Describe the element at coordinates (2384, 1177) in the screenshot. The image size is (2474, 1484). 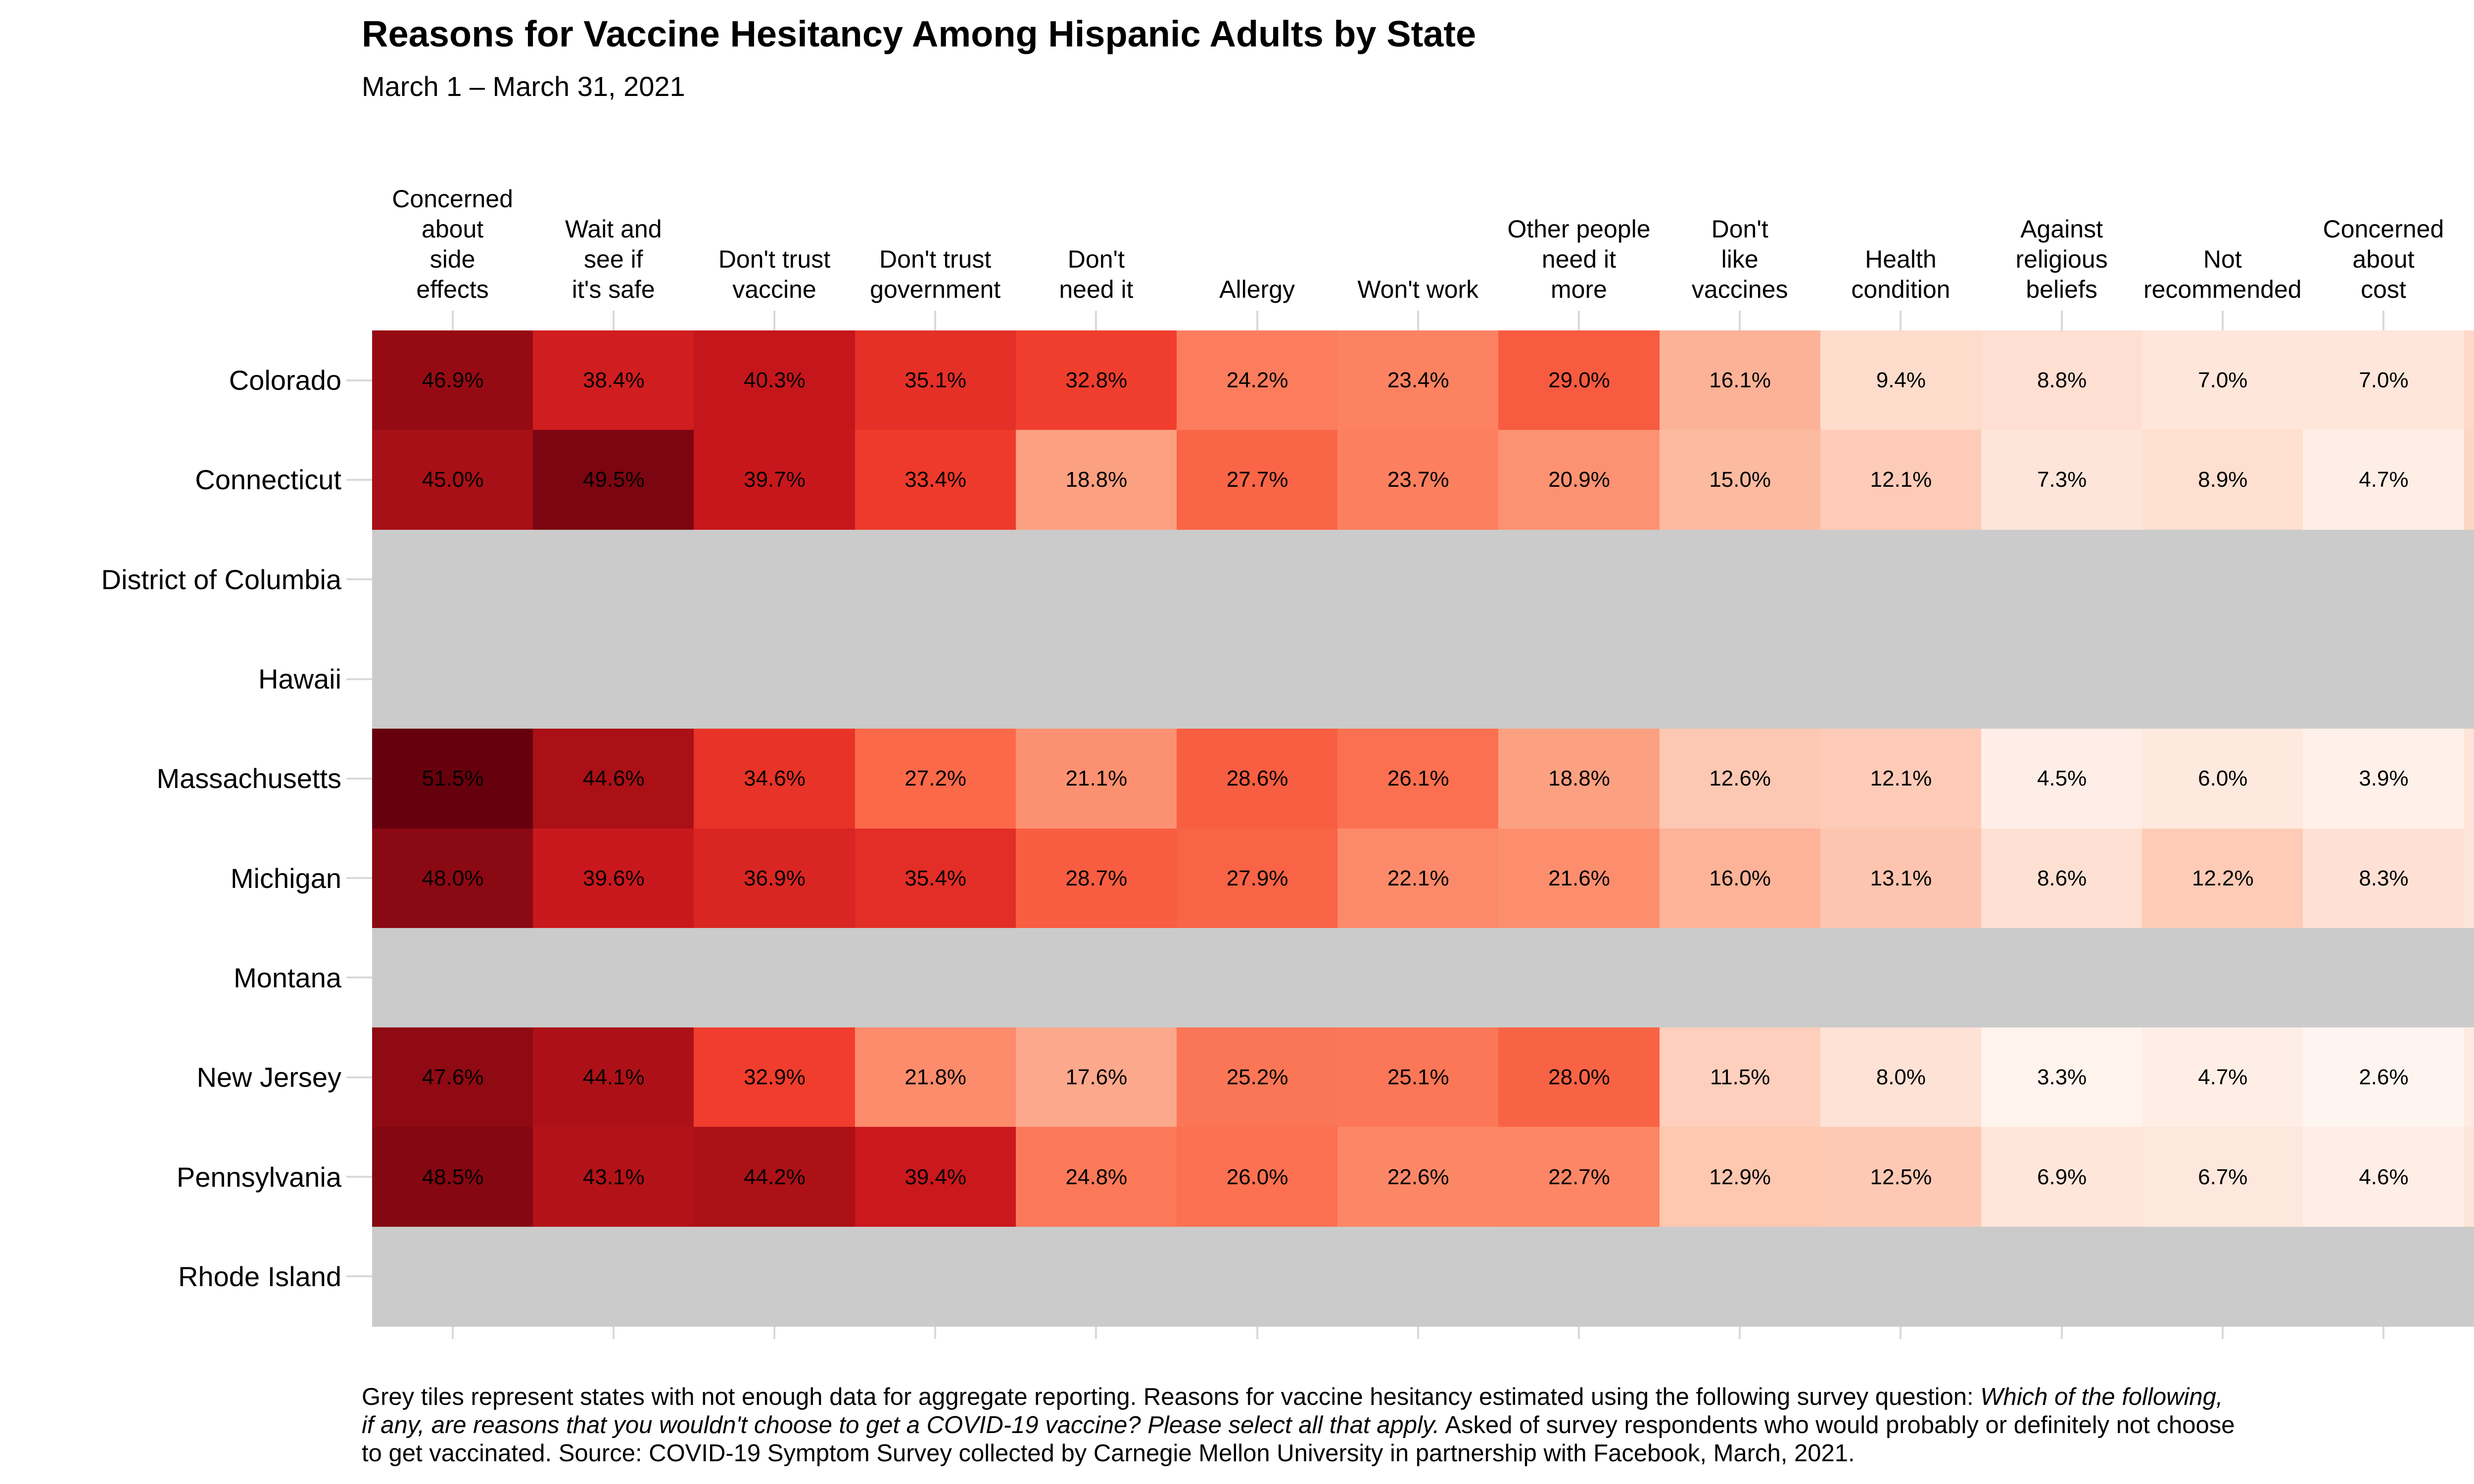
I see `heatmap-cell: 4.6%` at that location.